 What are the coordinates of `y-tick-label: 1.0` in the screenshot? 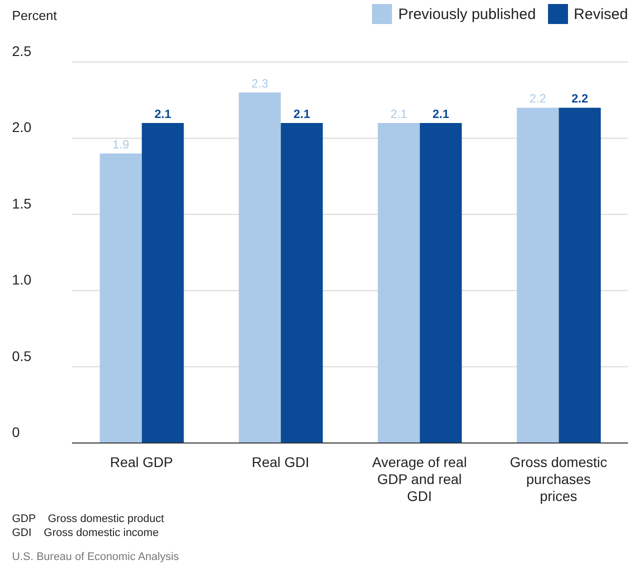 It's located at (22, 280).